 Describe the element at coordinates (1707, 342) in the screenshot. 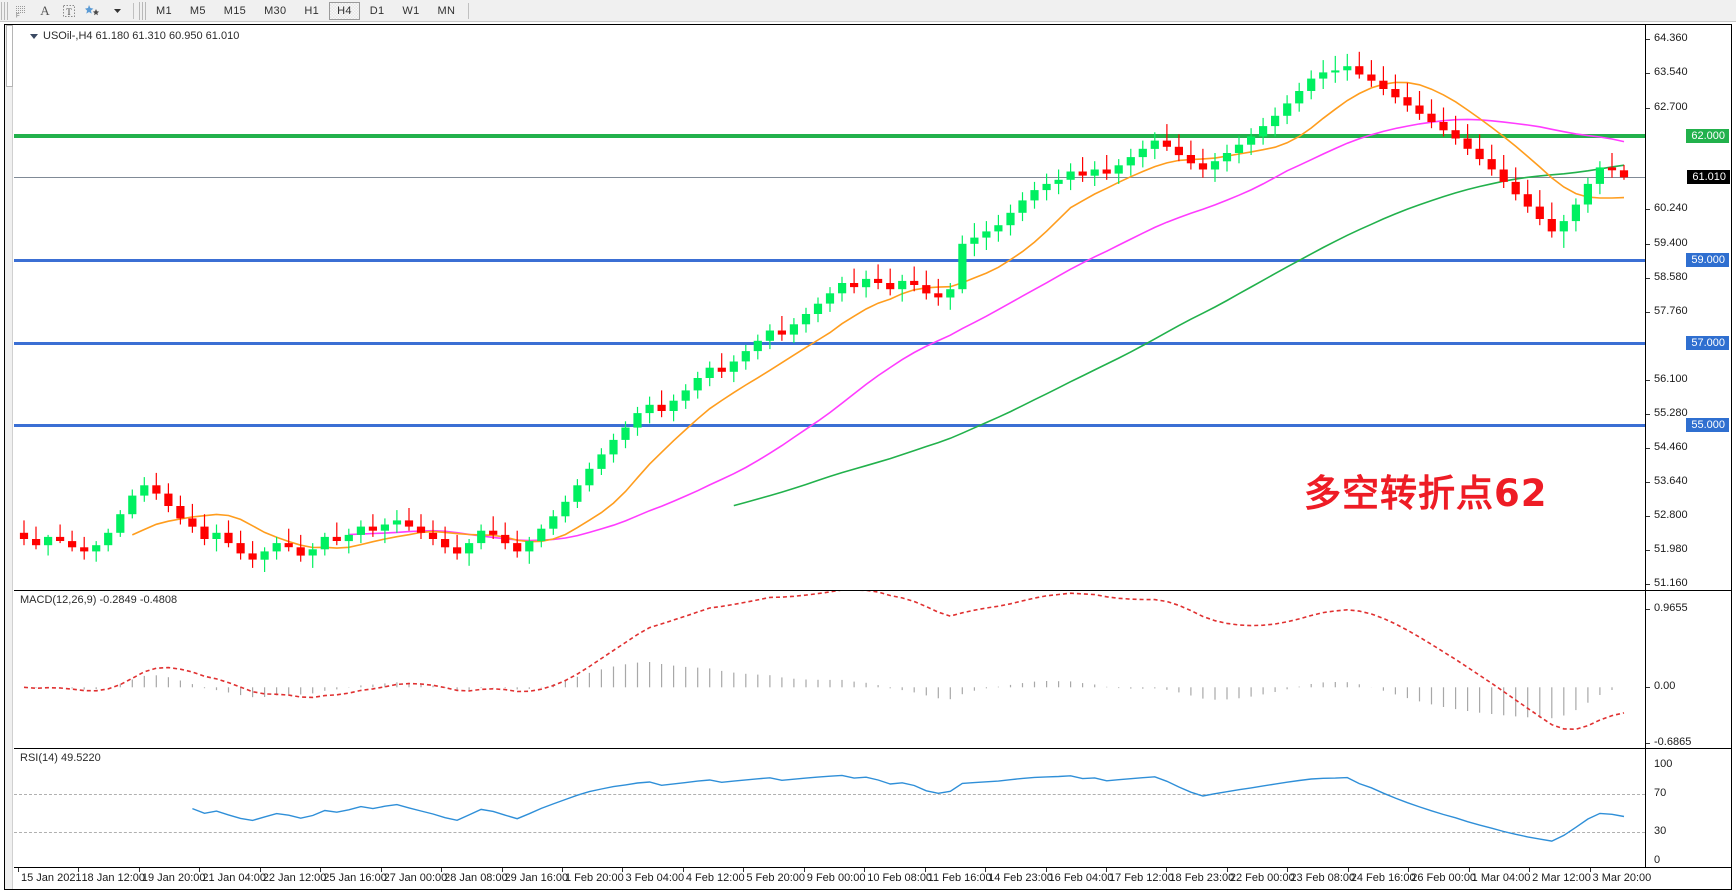

I see `level-price-box-57-000: 57.000` at that location.